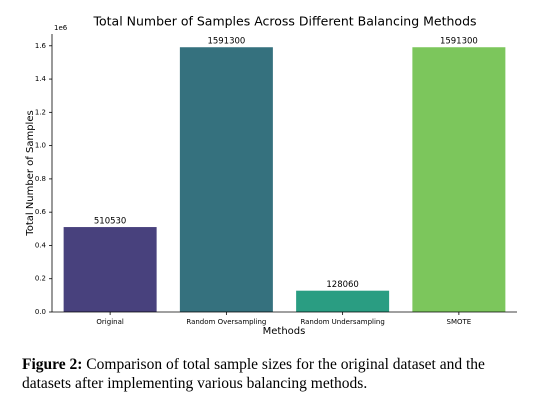 The height and width of the screenshot is (417, 543). Describe the element at coordinates (41, 212) in the screenshot. I see `y-tick-label: 0.6` at that location.